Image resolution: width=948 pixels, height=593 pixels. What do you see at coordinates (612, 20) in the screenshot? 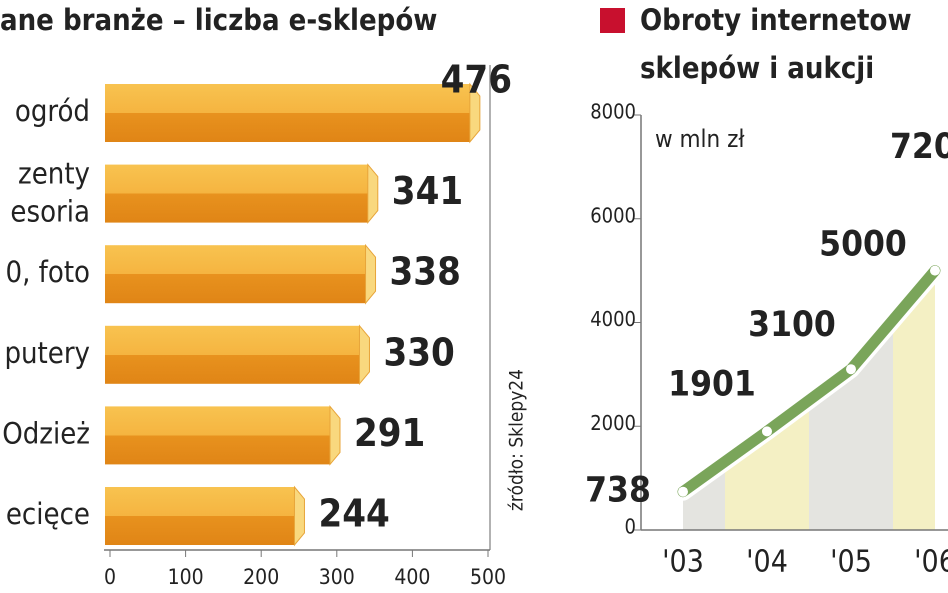
I see `legend-swatch` at bounding box center [612, 20].